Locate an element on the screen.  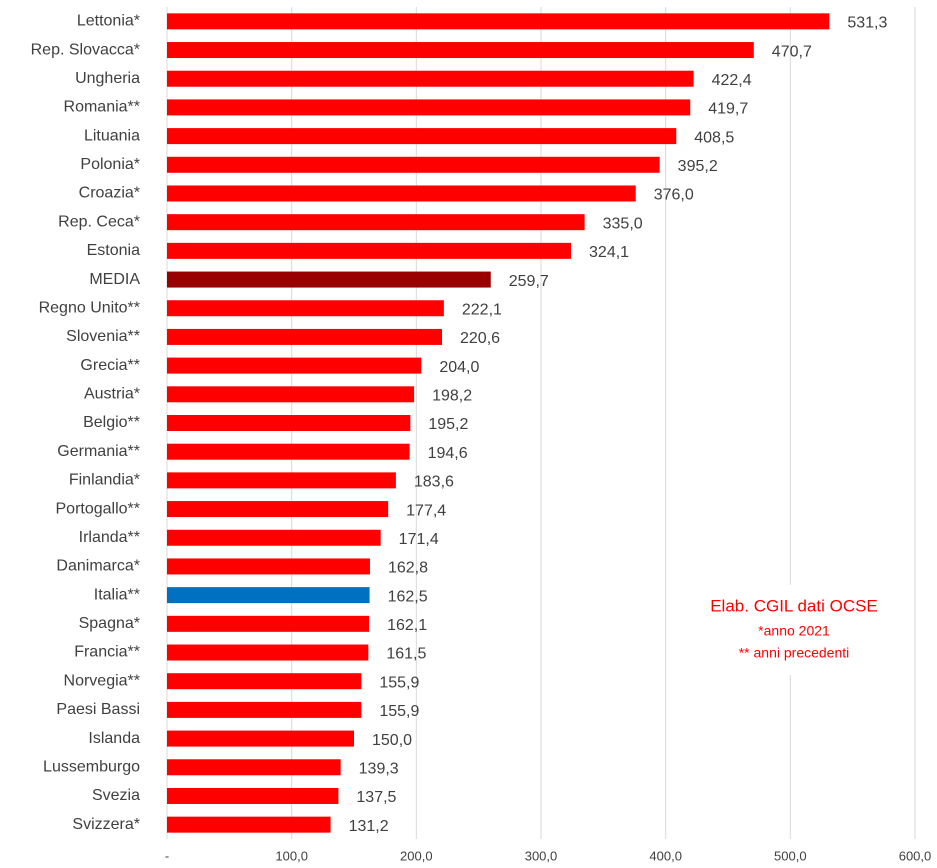
value-label: 204,0 is located at coordinates (459, 367).